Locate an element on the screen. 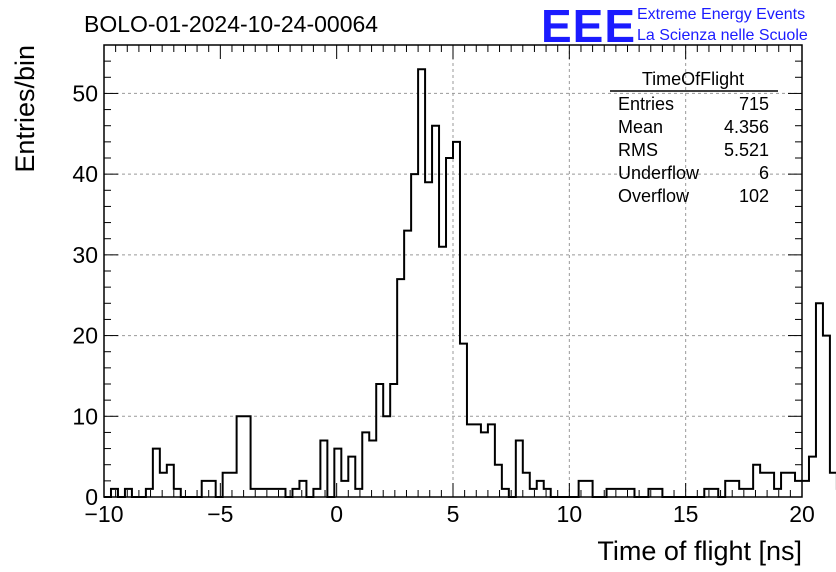 This screenshot has height=572, width=836. x-tick-label: 0 is located at coordinates (336, 514).